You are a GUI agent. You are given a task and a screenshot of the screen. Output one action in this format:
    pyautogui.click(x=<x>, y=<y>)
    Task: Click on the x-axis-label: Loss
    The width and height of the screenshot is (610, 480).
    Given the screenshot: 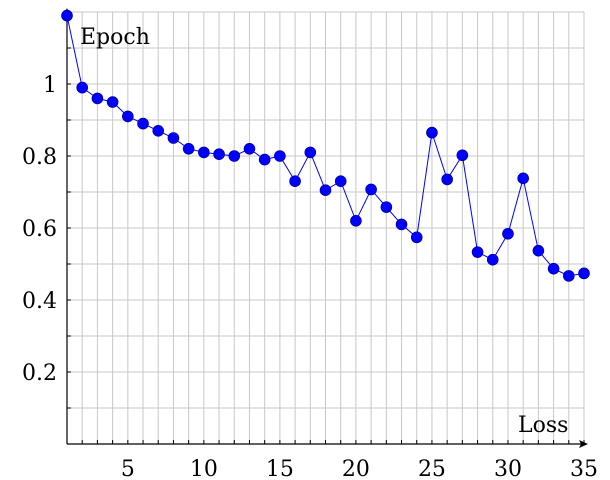 What is the action you would take?
    pyautogui.click(x=543, y=425)
    